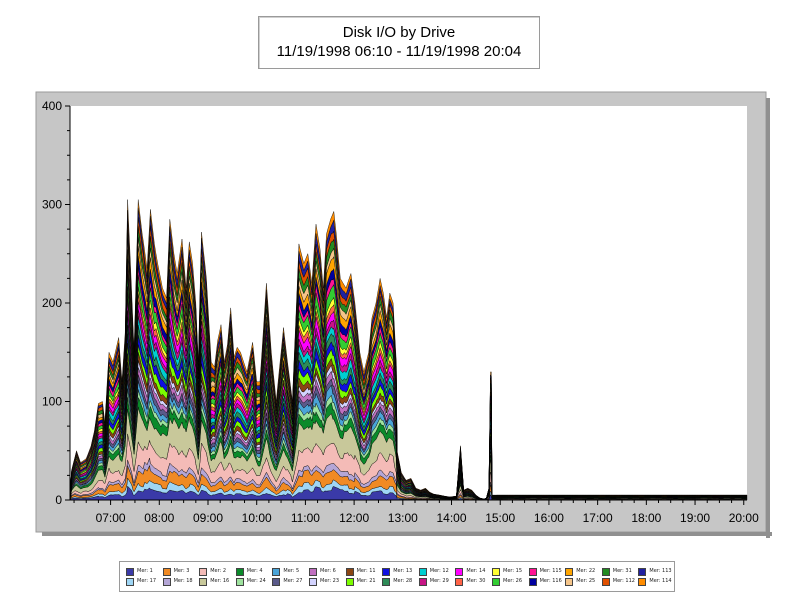 This screenshot has height=600, width=800. I want to click on legend-item: Mer: 29, so click(433, 581).